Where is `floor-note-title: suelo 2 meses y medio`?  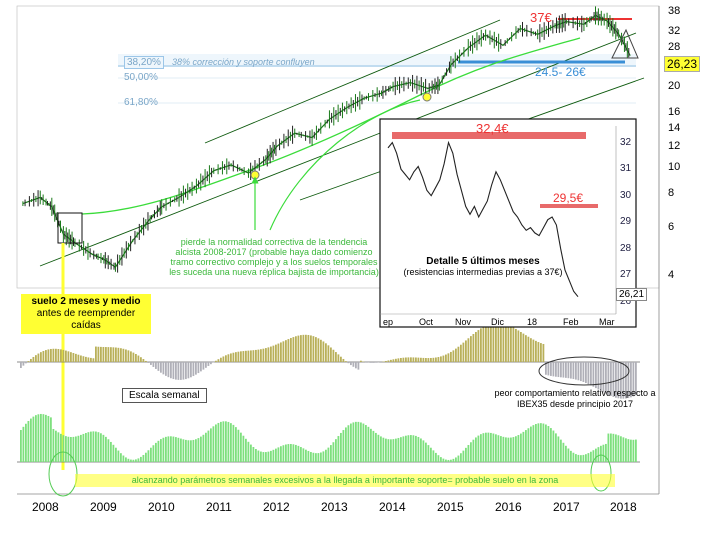 floor-note-title: suelo 2 meses y medio is located at coordinates (86, 301).